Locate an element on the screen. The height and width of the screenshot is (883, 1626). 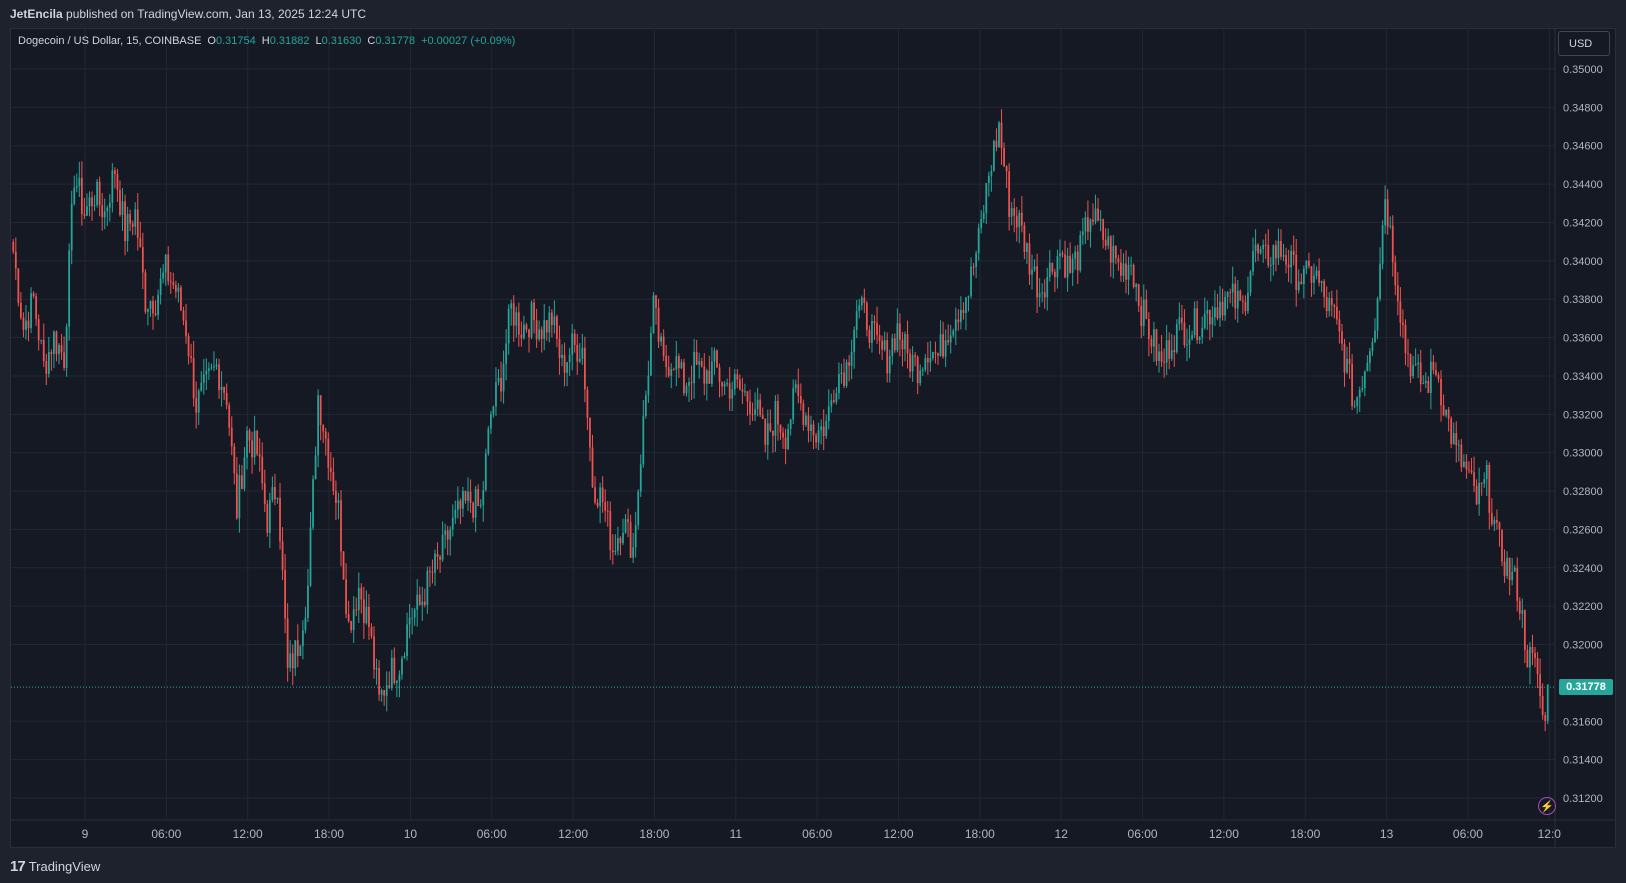
tradingview-brand: TradingView is located at coordinates (64, 866).